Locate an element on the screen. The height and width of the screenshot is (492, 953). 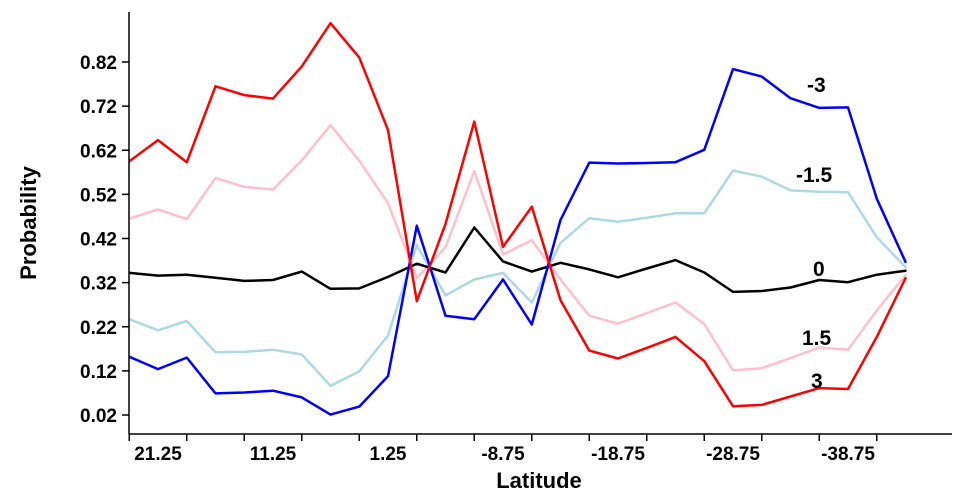
series-label-1.5: 1.5 is located at coordinates (817, 338).